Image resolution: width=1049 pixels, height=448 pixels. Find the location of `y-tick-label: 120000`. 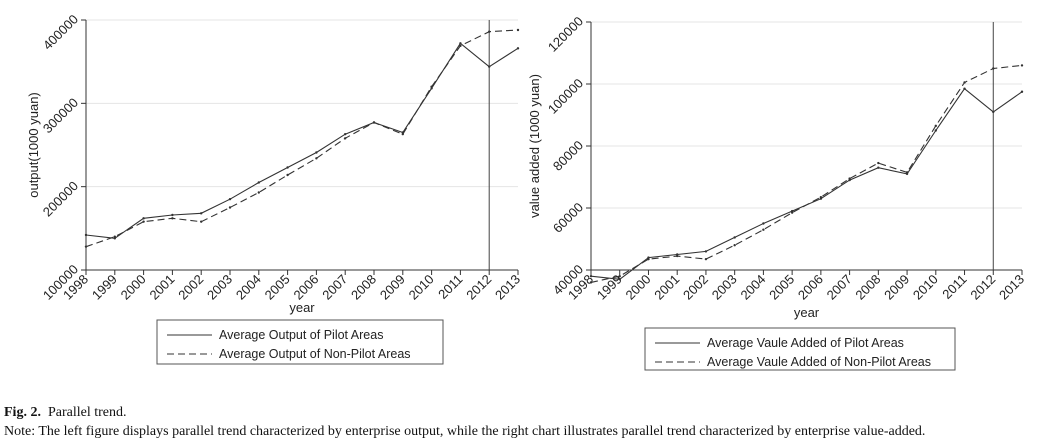

y-tick-label: 120000 is located at coordinates (565, 34).